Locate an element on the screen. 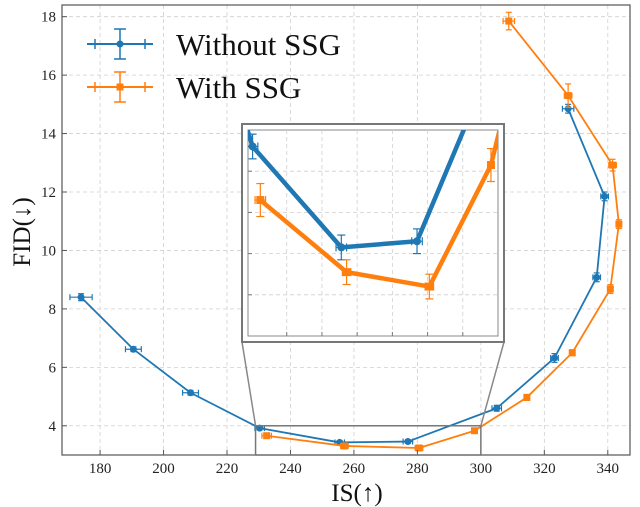  inset-ticks is located at coordinates (356, 253).